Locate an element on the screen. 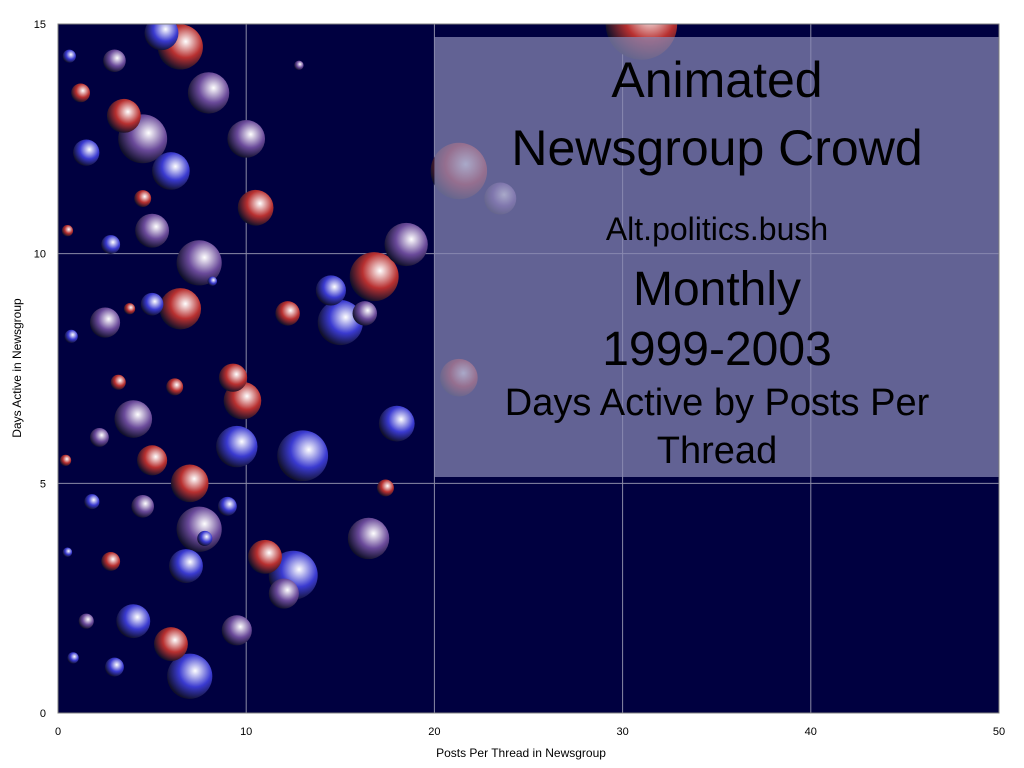  x-tick-label: 50 is located at coordinates (999, 732).